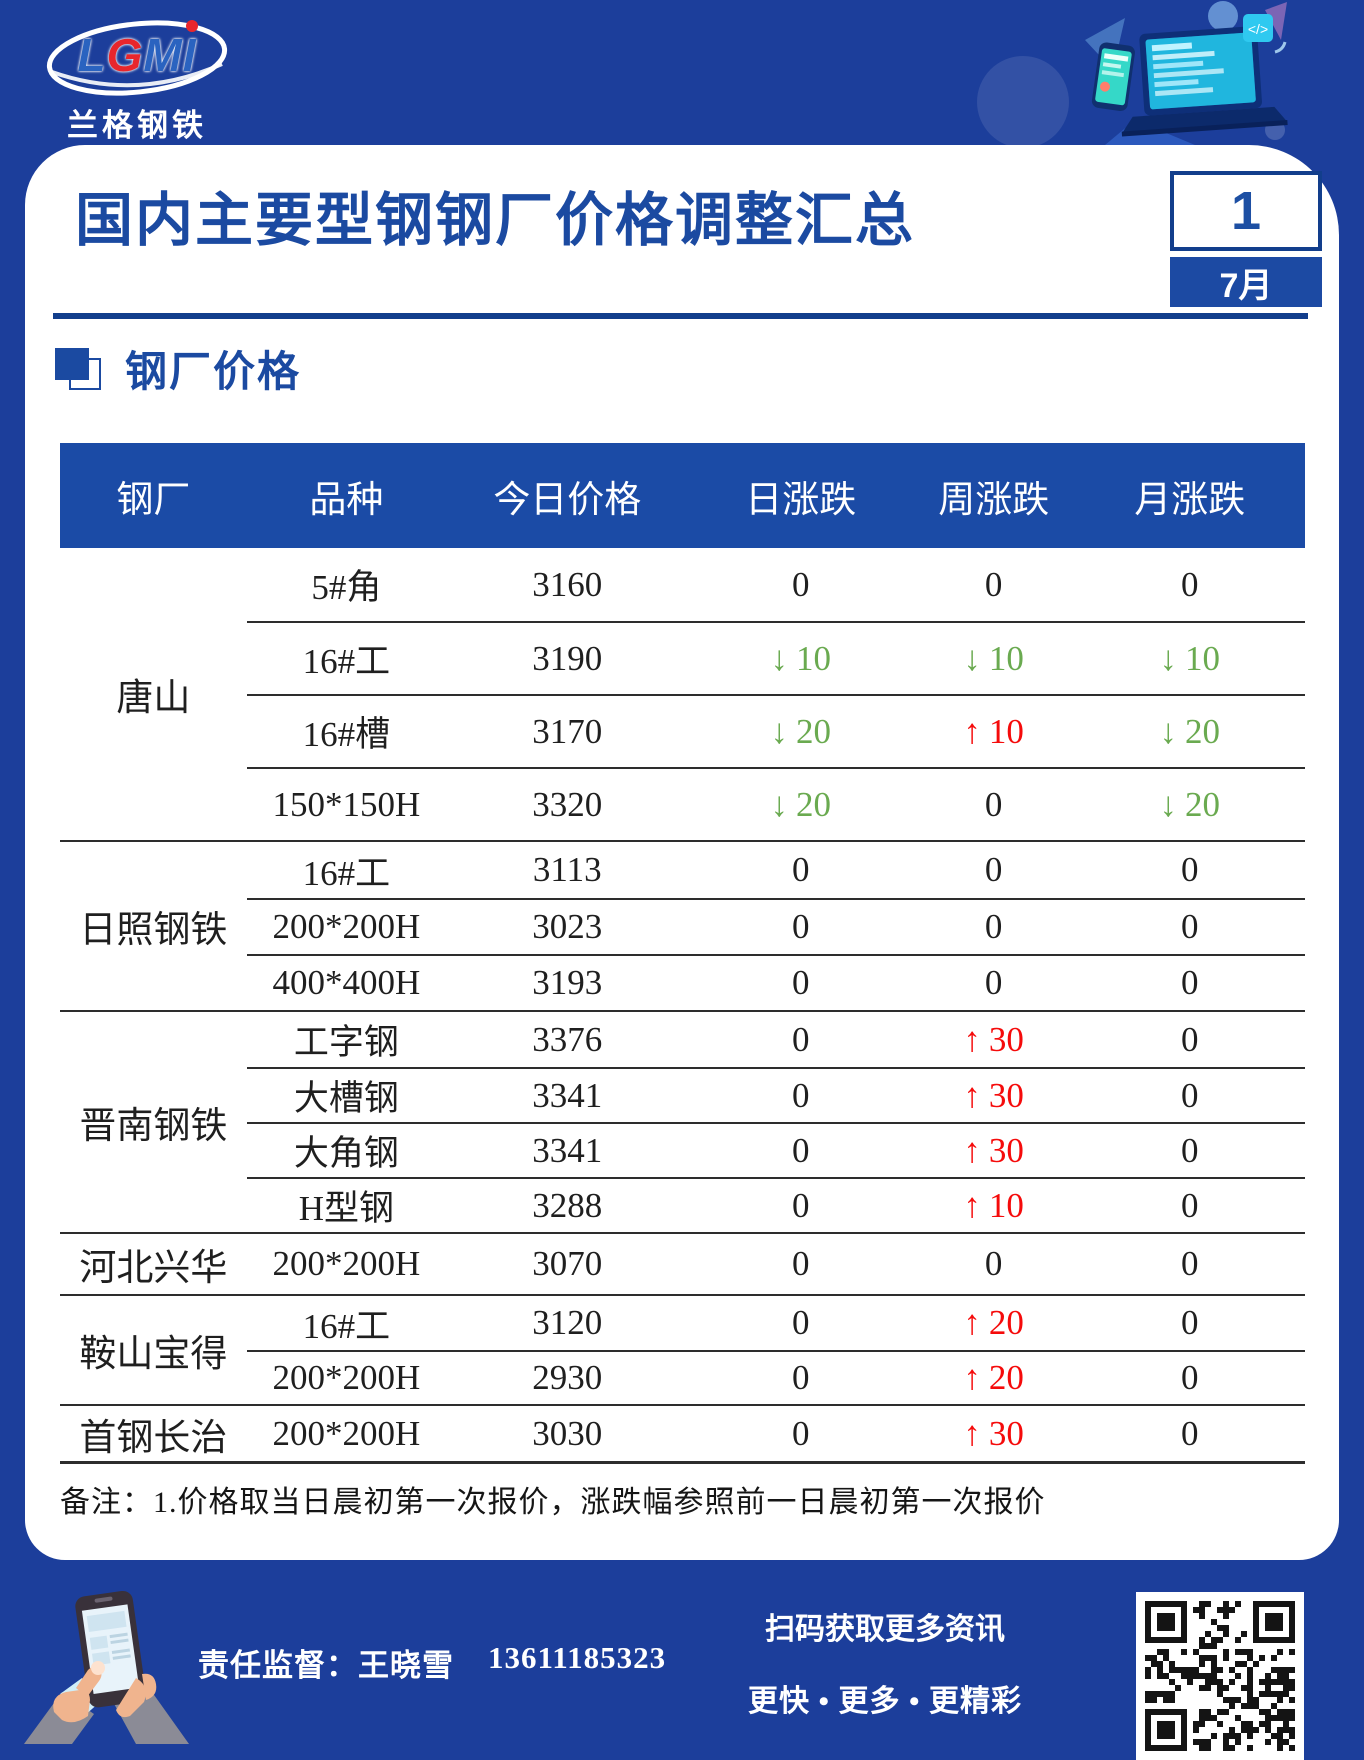  Describe the element at coordinates (1190, 500) in the screenshot. I see `col-header-month-change: 月涨跌` at that location.